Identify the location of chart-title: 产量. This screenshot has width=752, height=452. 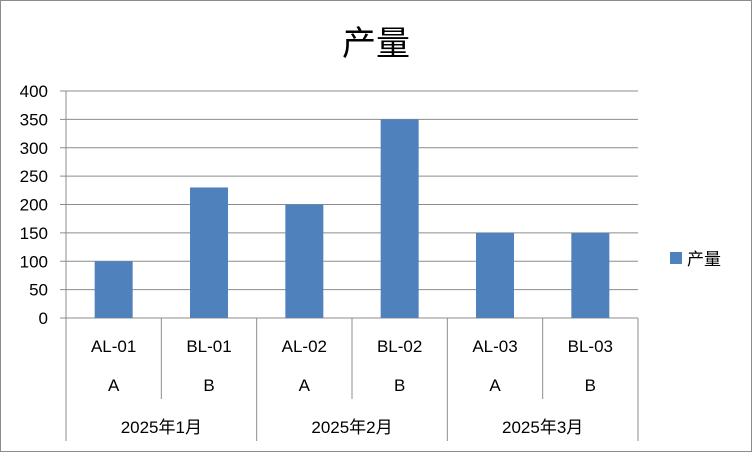
(376, 44).